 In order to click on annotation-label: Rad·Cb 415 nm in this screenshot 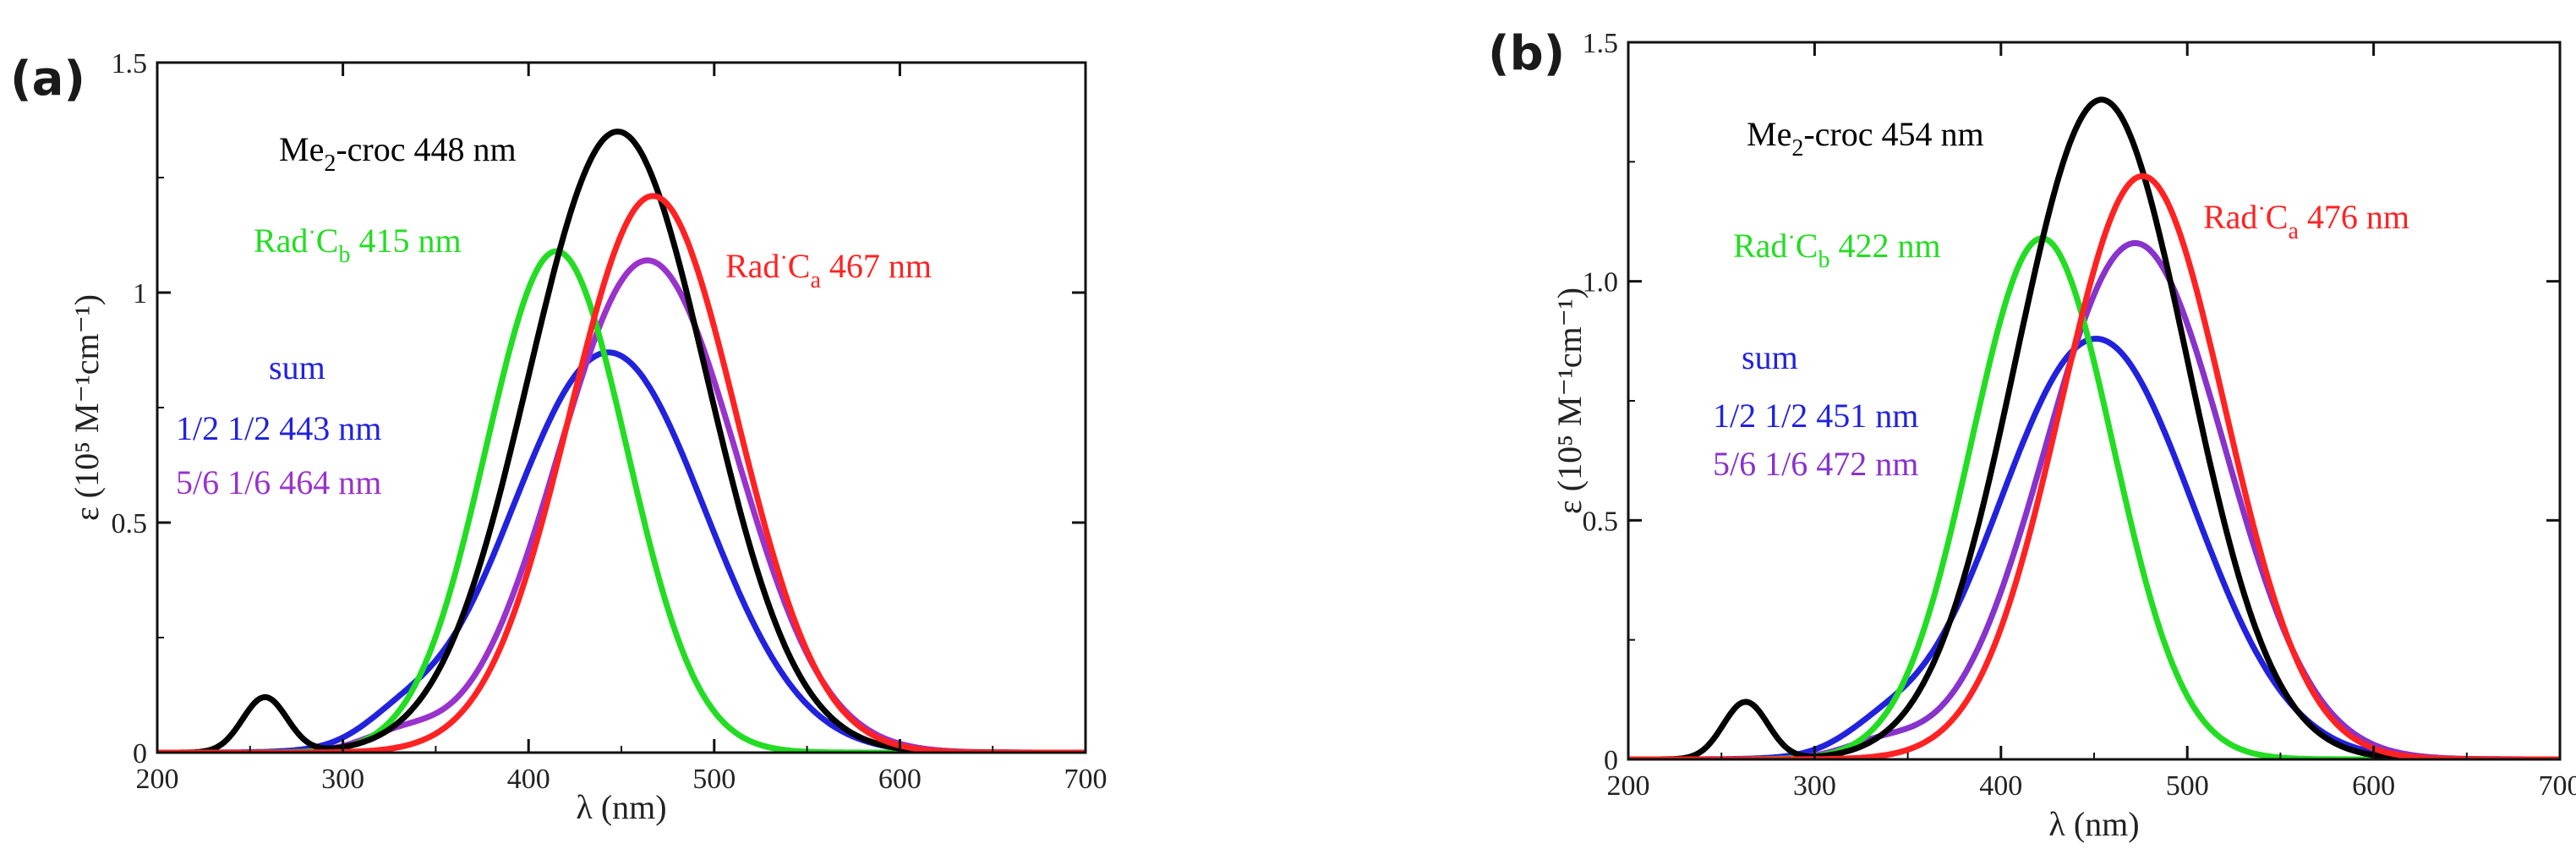, I will do `click(358, 244)`.